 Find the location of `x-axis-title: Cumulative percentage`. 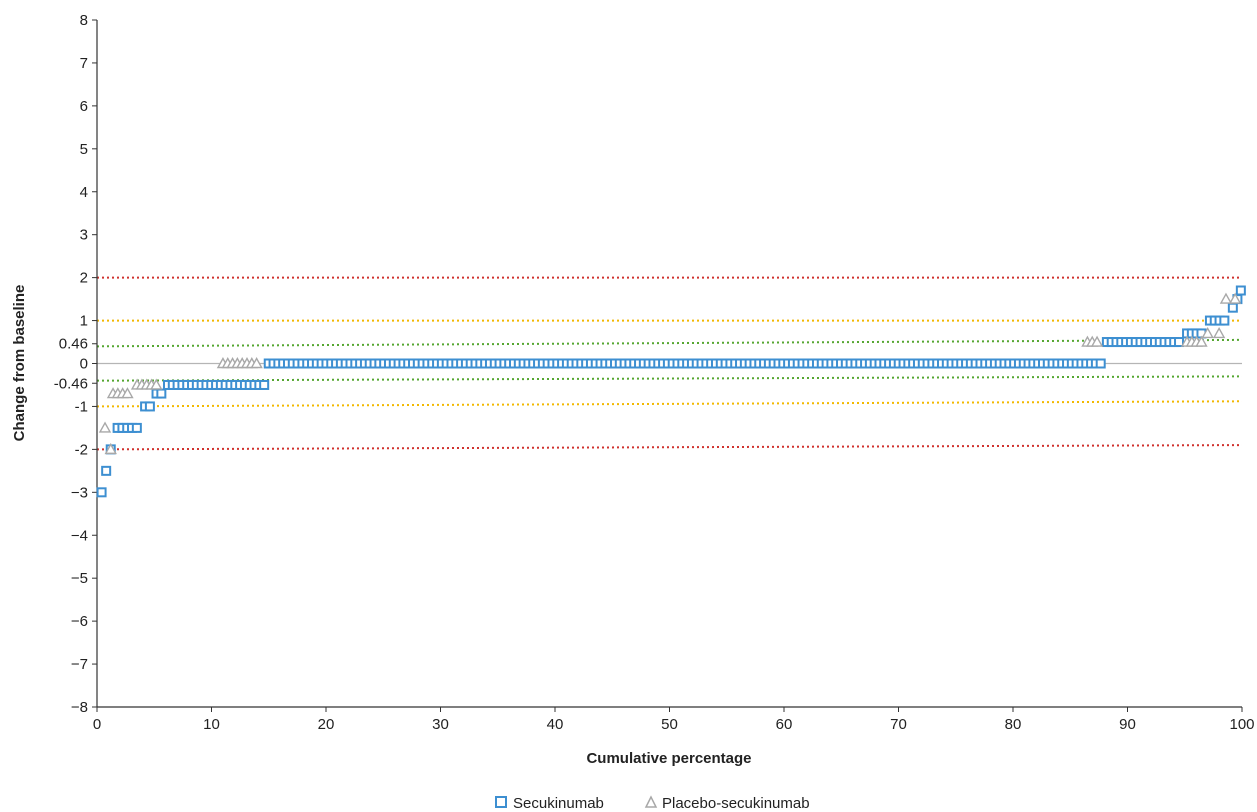

x-axis-title: Cumulative percentage is located at coordinates (668, 758).